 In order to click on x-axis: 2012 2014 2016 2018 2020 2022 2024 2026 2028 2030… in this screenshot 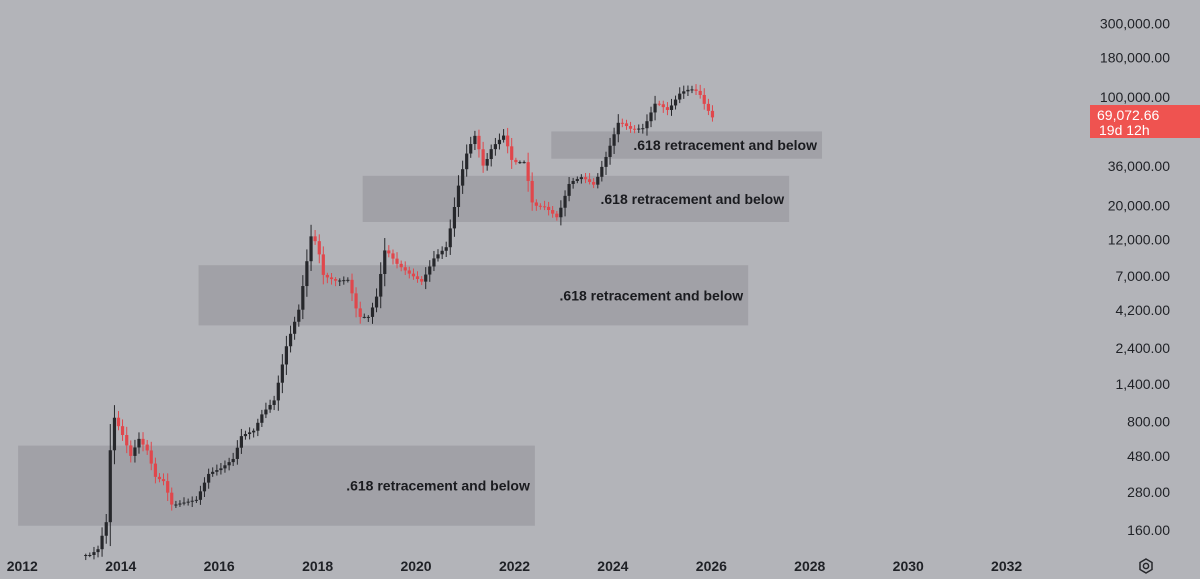, I will do `click(515, 566)`.